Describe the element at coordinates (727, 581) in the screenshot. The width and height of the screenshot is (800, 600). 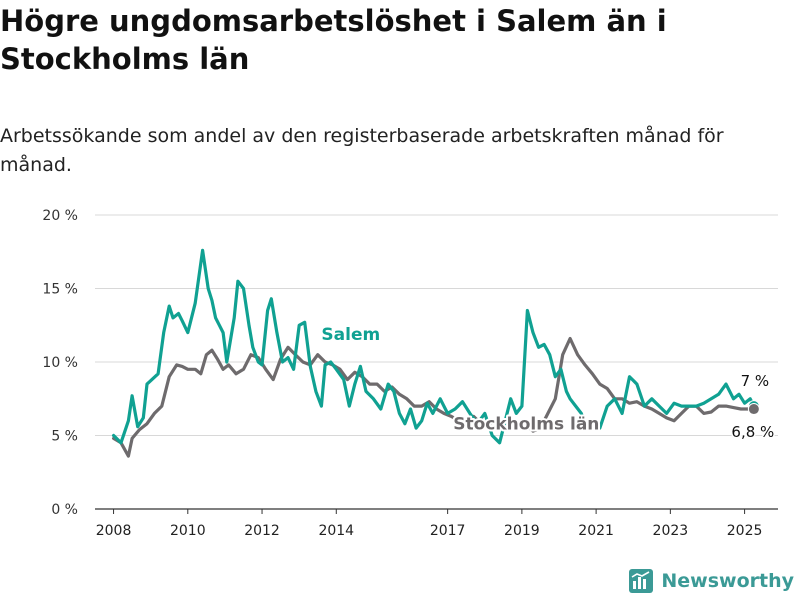
I see `brand-name: Newsworthy` at that location.